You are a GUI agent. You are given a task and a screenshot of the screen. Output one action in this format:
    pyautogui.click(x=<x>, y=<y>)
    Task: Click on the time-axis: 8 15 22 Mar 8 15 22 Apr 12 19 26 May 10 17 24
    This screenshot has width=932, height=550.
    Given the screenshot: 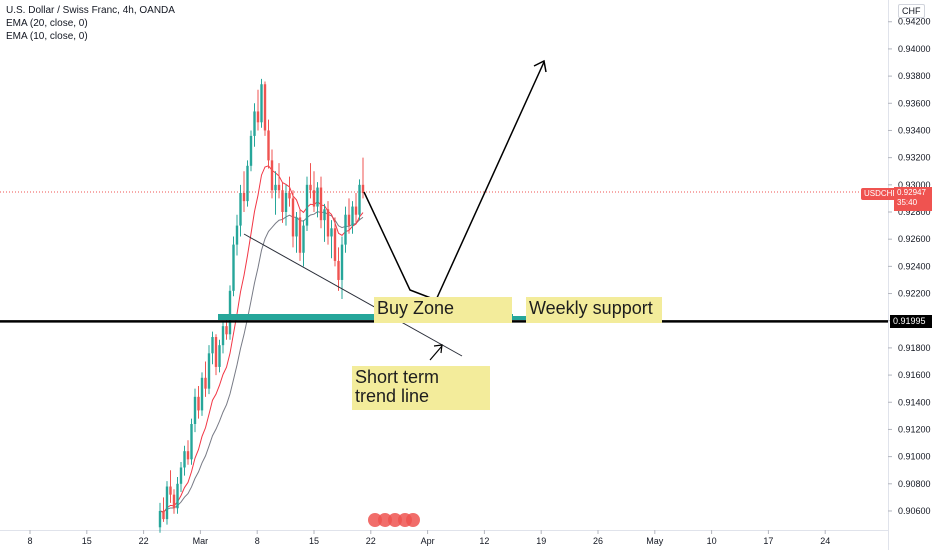 What is the action you would take?
    pyautogui.click(x=428, y=538)
    